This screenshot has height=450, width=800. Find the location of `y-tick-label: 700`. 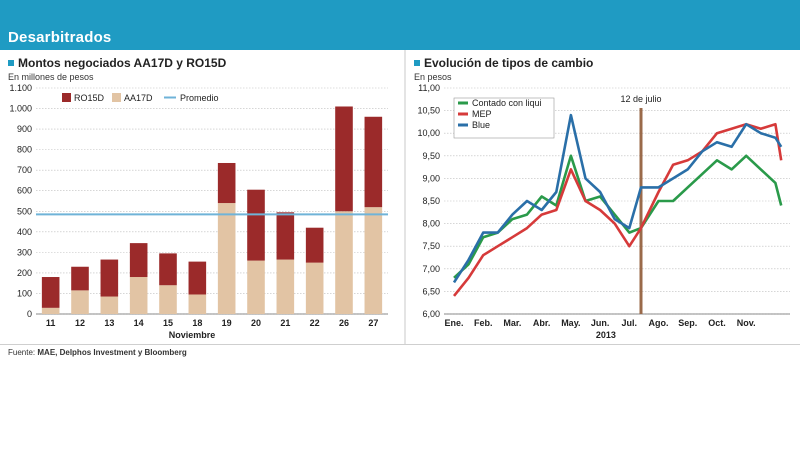

y-tick-label: 700 is located at coordinates (24, 170).